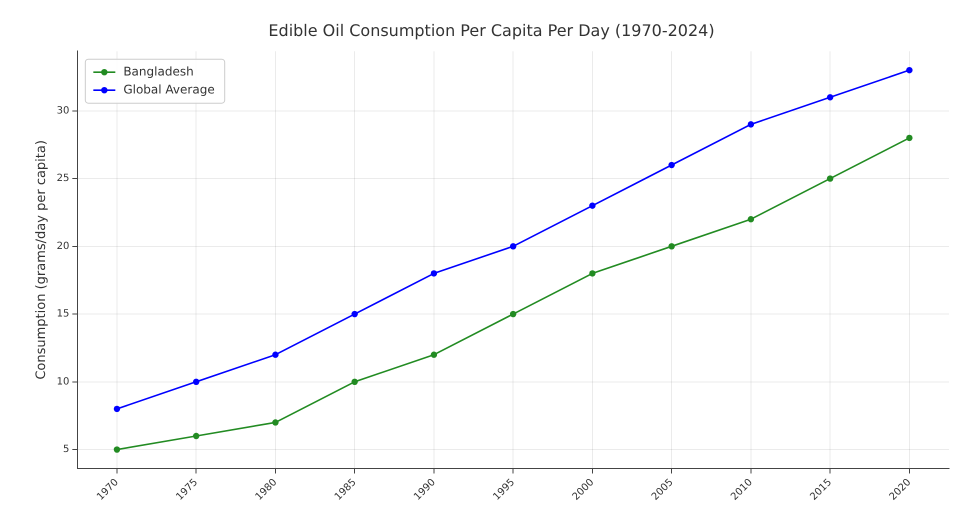  I want to click on legend-label: Bangladesh, so click(158, 71).